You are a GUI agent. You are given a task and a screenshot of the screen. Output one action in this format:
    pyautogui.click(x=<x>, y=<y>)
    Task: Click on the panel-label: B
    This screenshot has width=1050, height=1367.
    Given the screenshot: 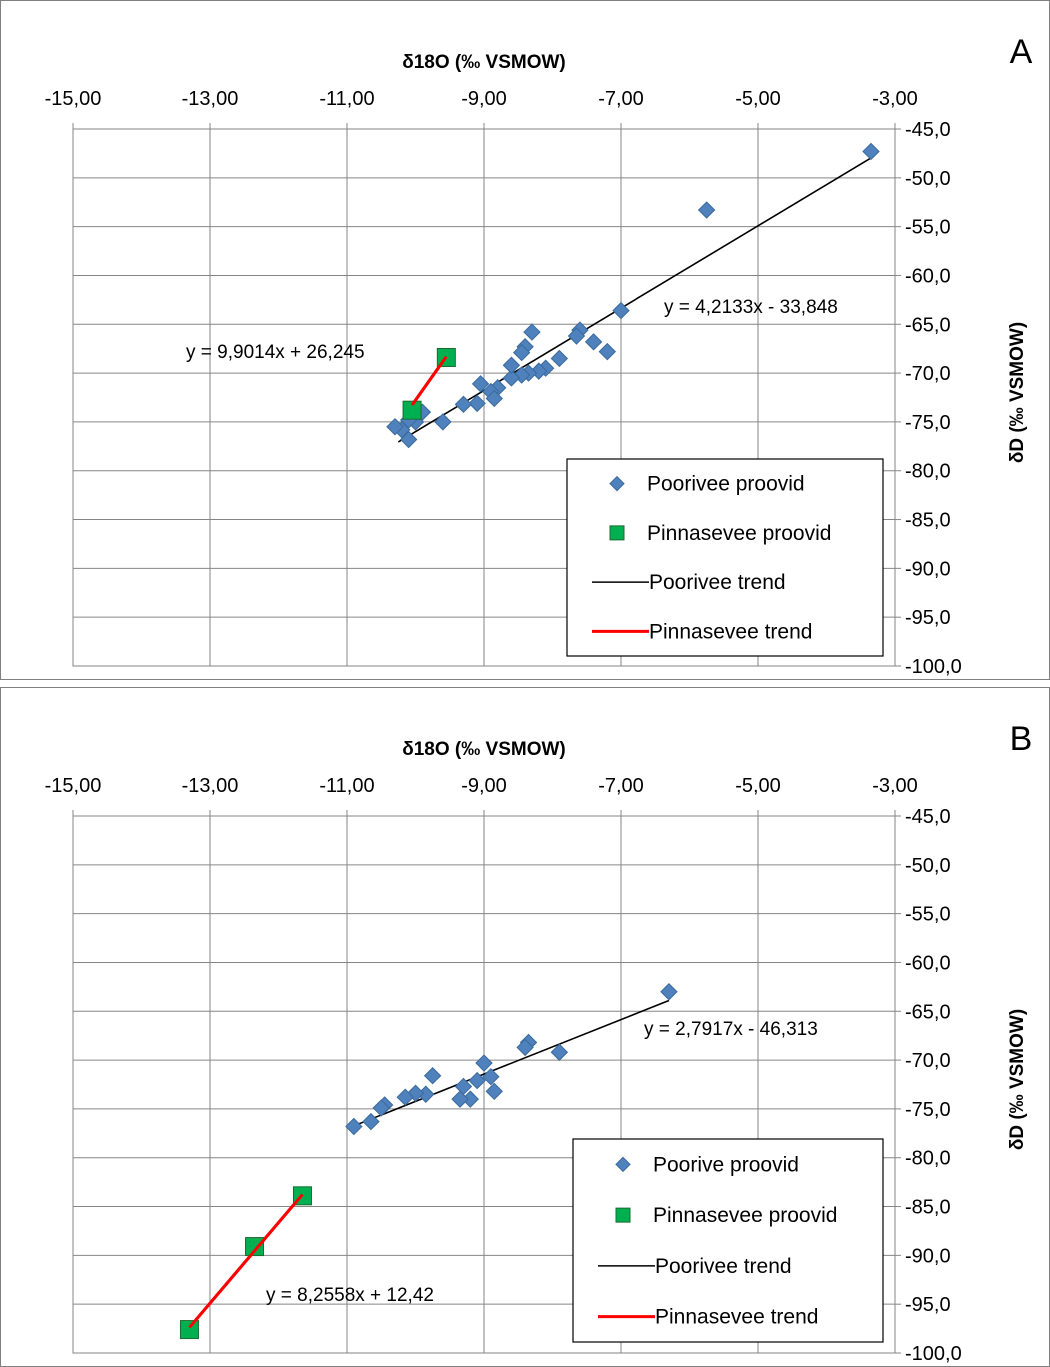 What is the action you would take?
    pyautogui.click(x=1021, y=739)
    